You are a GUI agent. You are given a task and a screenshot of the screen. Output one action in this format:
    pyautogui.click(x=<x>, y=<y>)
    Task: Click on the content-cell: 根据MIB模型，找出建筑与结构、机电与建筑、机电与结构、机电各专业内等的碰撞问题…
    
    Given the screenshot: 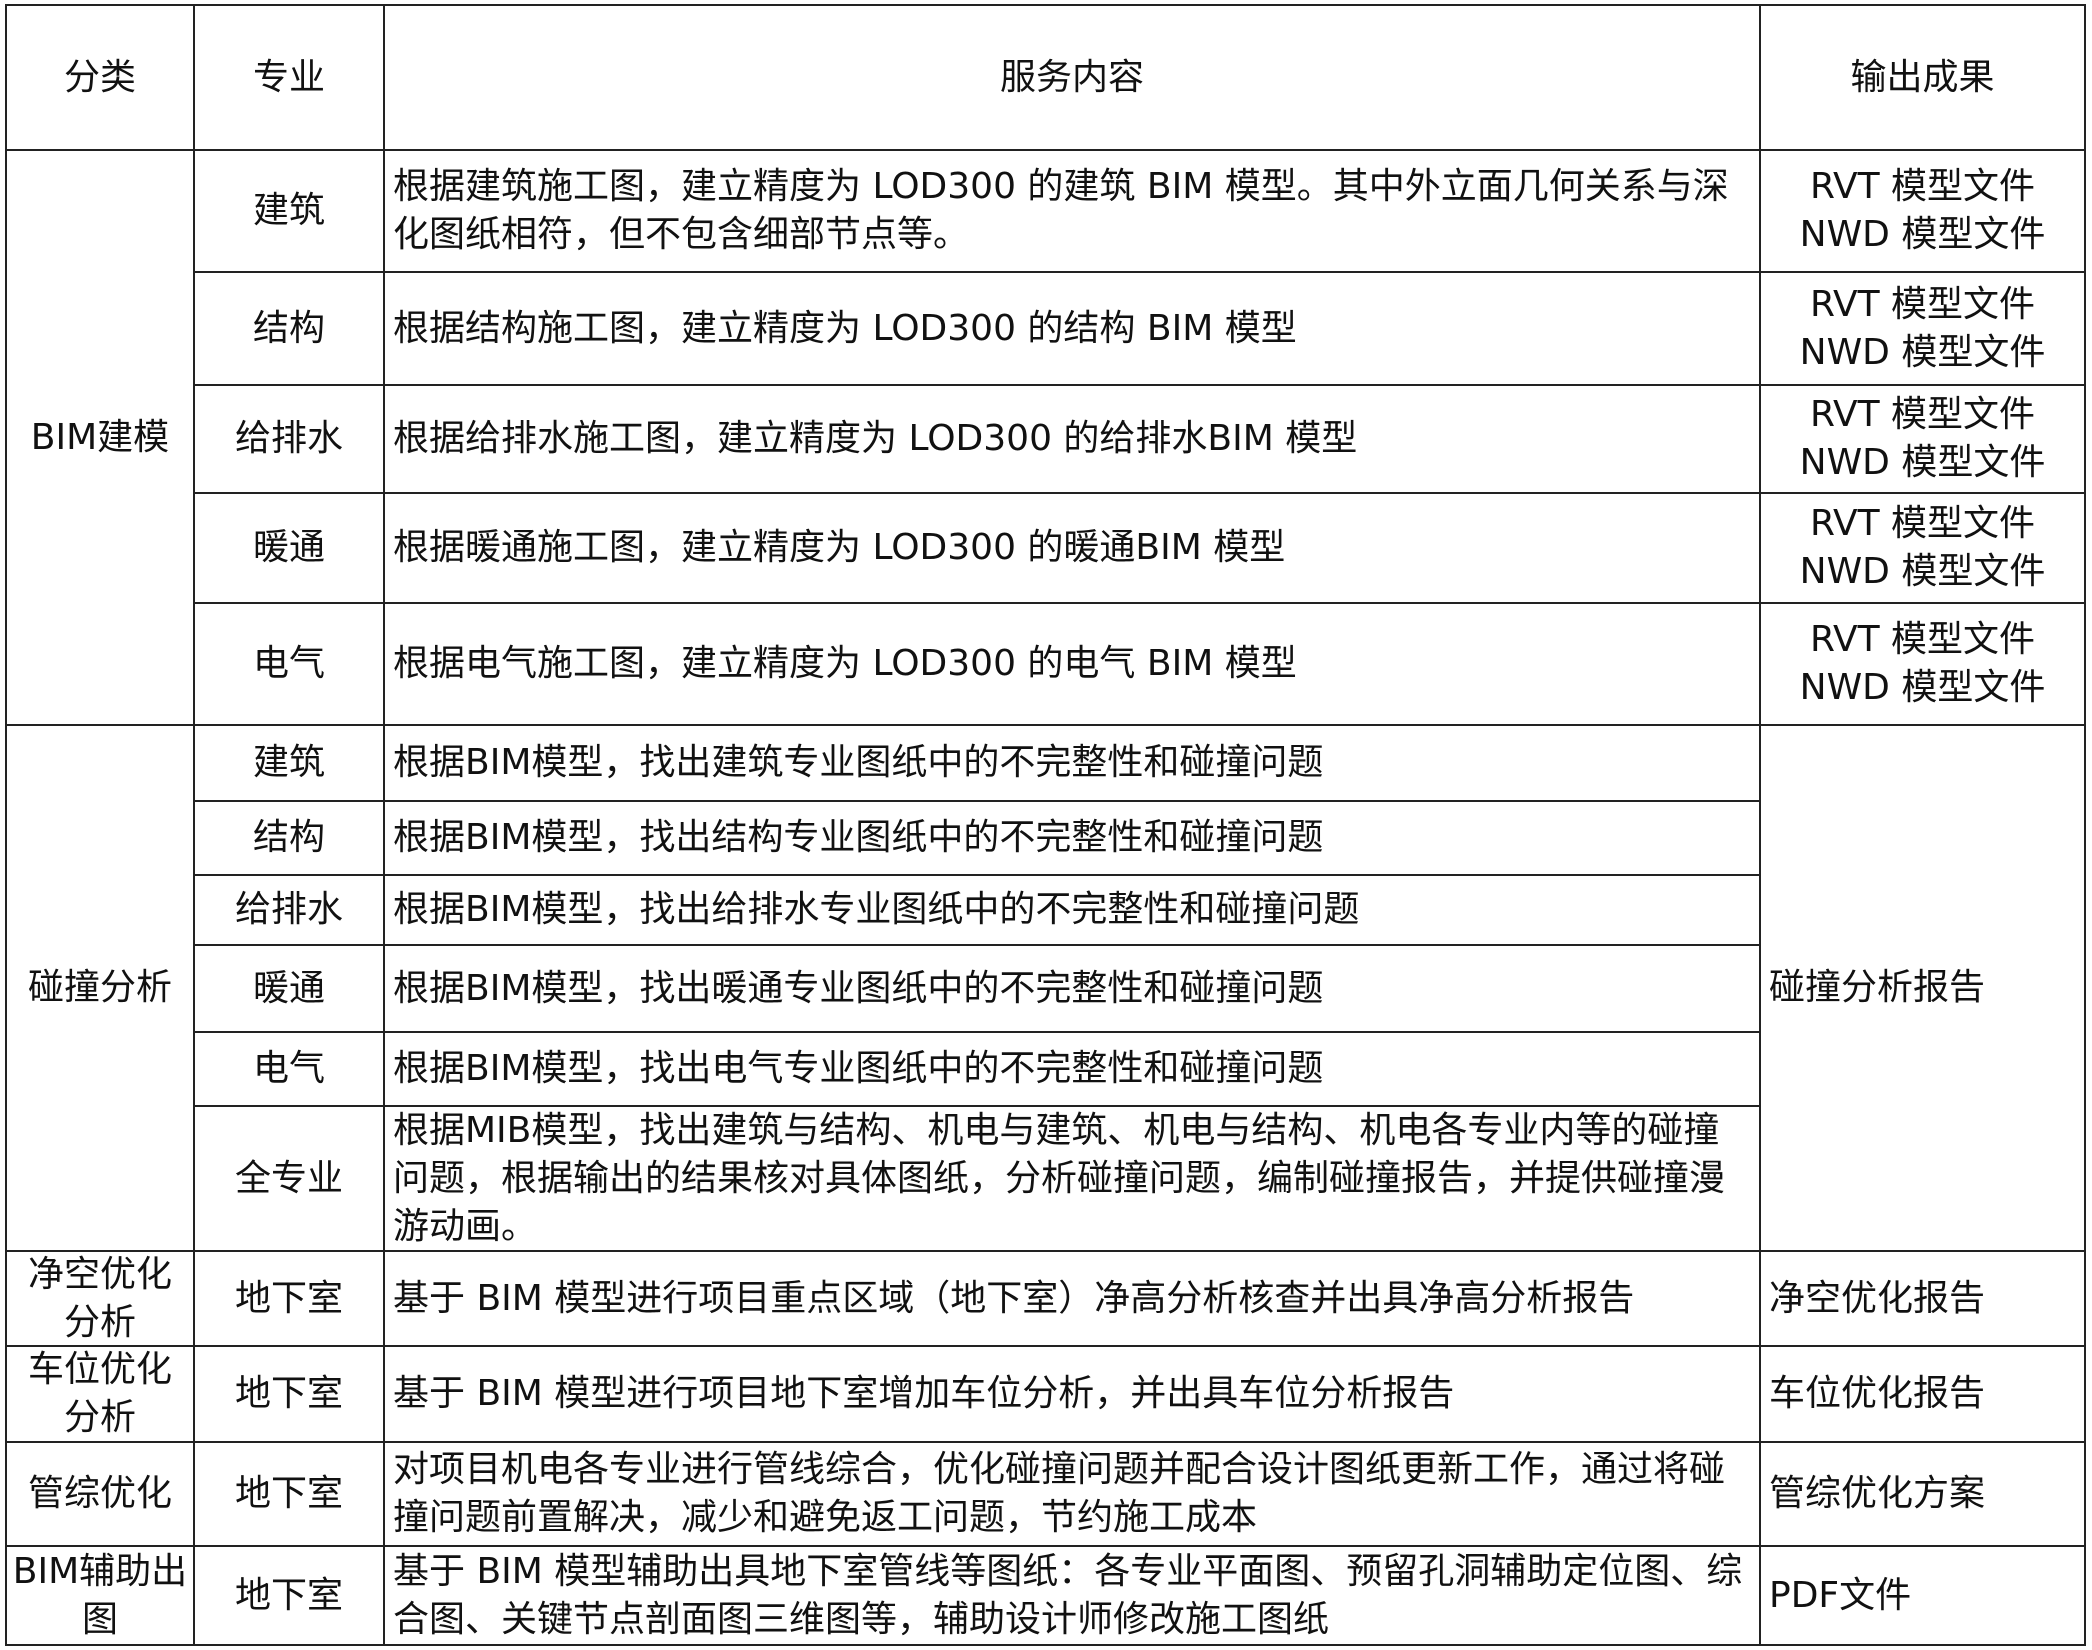 What is the action you would take?
    pyautogui.click(x=1072, y=1178)
    